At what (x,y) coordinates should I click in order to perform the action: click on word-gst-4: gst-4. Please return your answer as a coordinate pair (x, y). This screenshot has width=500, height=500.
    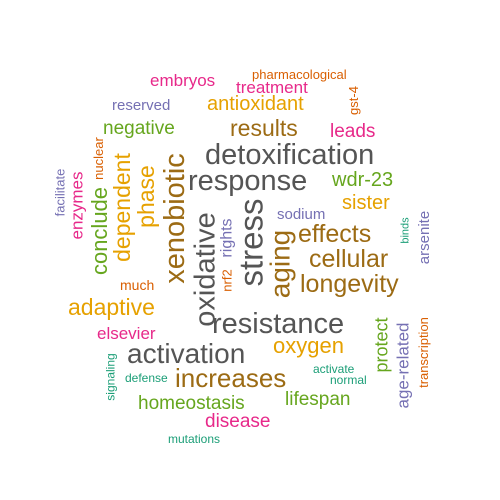
    Looking at the image, I should click on (353, 100).